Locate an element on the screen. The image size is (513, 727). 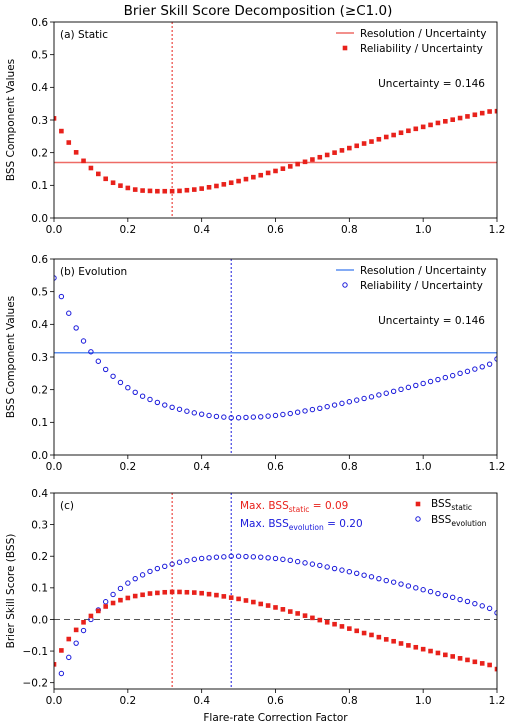
y-tick-label: 0.3 is located at coordinates (39, 121).